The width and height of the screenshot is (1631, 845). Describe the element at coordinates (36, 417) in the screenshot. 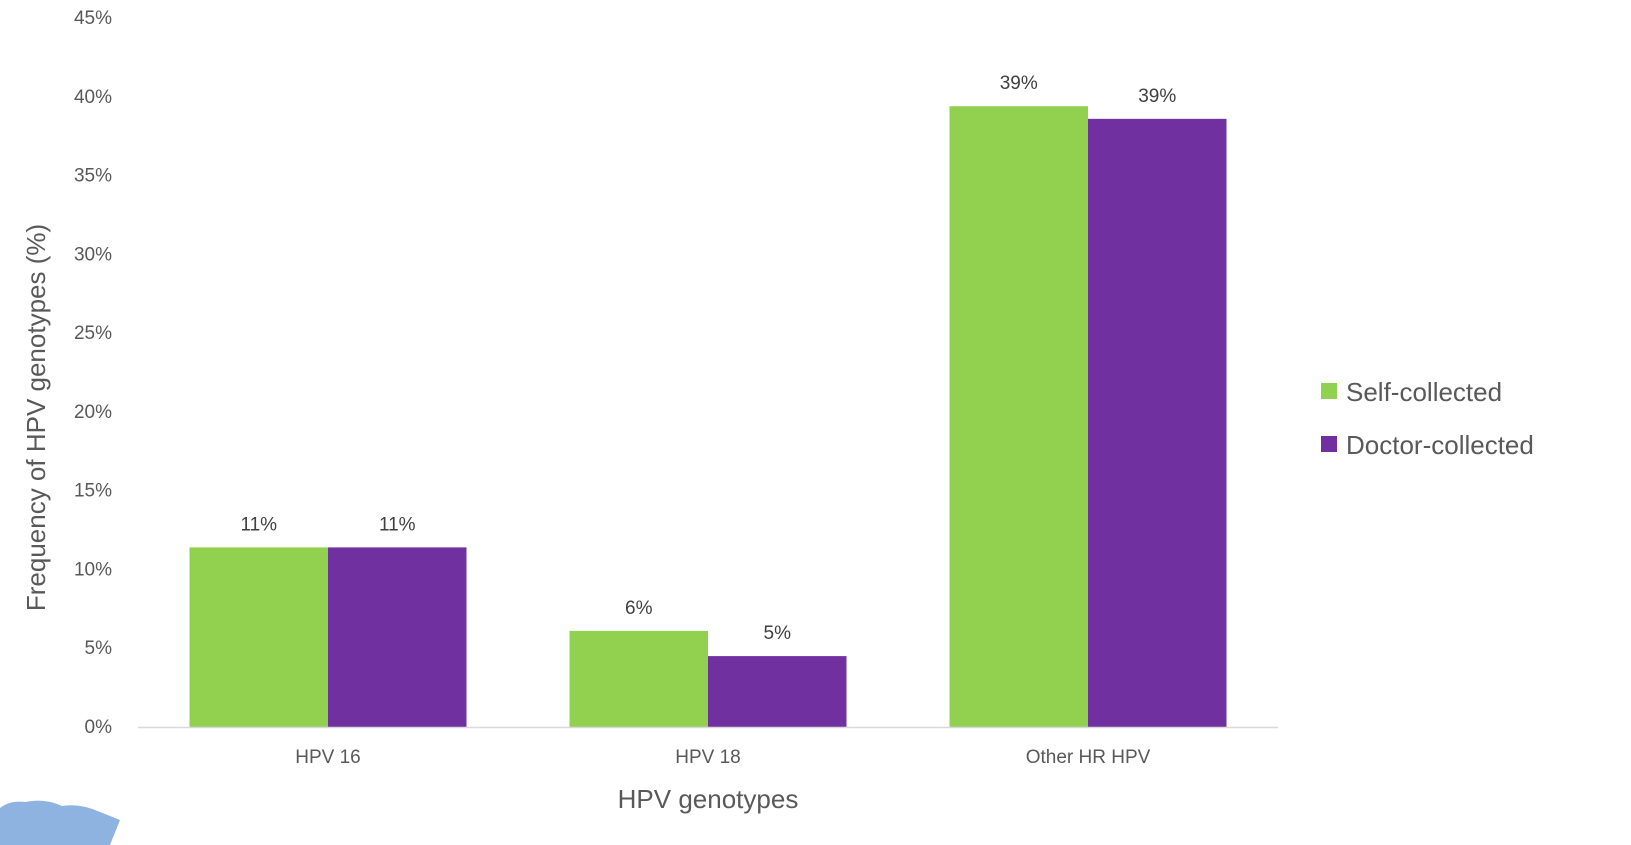

I see `y-axis-title: Frequency of HPV genotypes (%)` at that location.